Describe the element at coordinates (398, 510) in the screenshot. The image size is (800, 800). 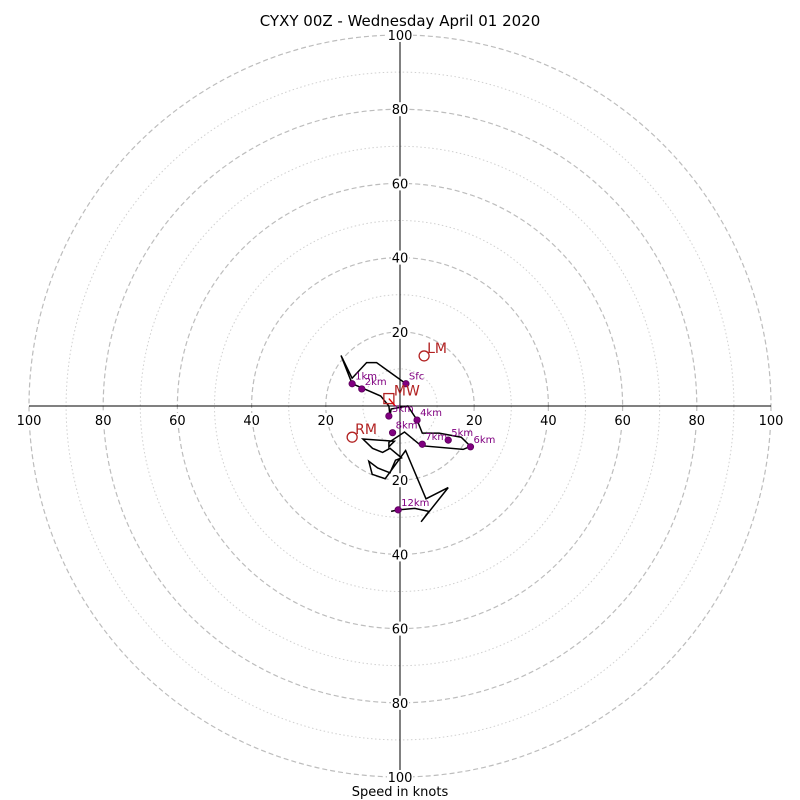
I see `height-point-12km` at that location.